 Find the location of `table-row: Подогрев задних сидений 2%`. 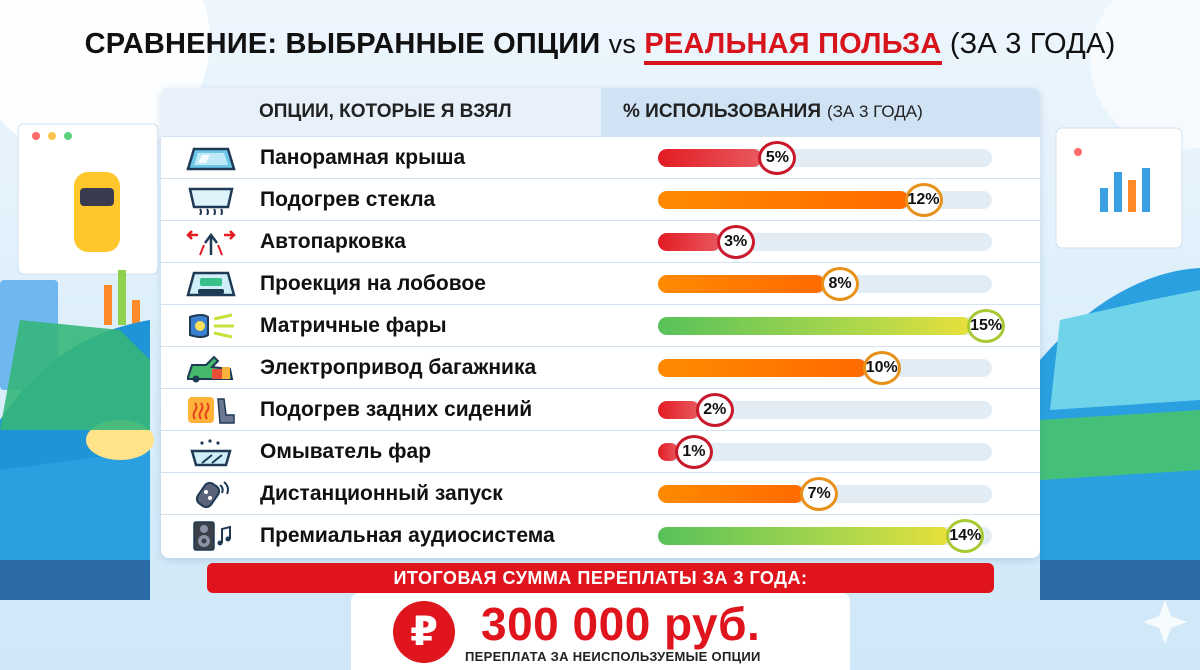

table-row: Подогрев задних сидений 2% is located at coordinates (600, 409).